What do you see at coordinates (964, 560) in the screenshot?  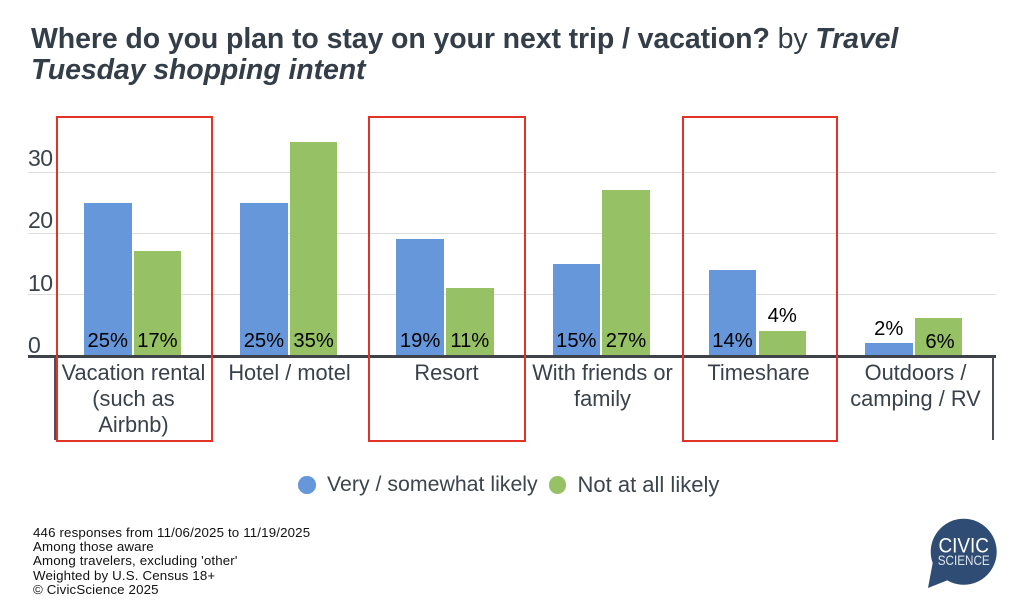 I see `svg-text: SCIENCE` at bounding box center [964, 560].